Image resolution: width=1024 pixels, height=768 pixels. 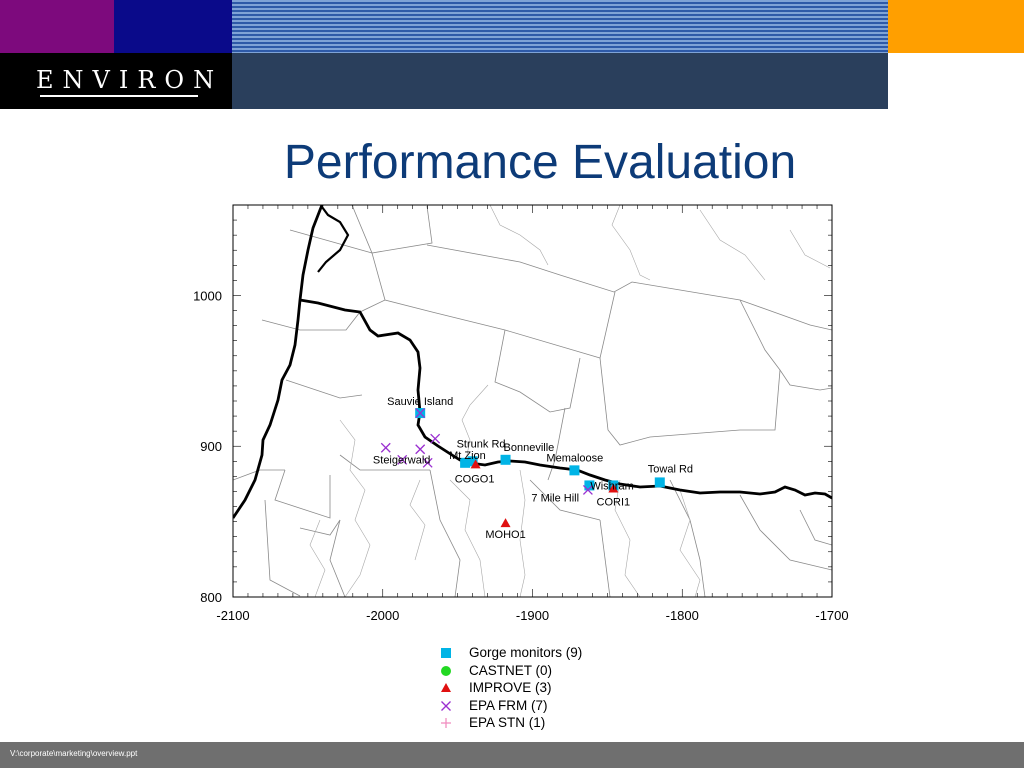 I want to click on columbia-river-border, so click(x=565, y=399).